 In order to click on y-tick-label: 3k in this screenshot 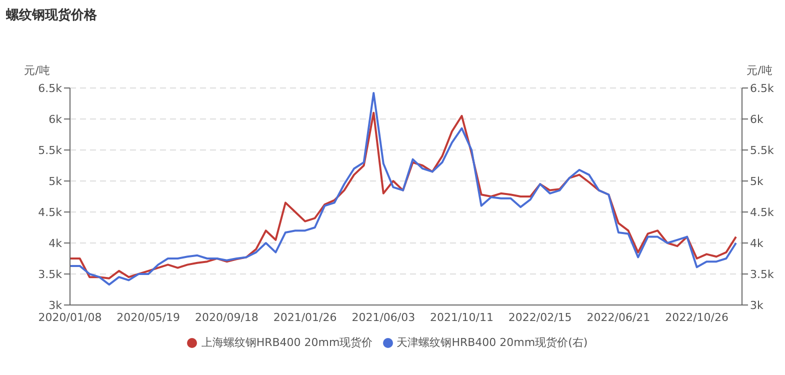, I will do `click(55, 305)`.